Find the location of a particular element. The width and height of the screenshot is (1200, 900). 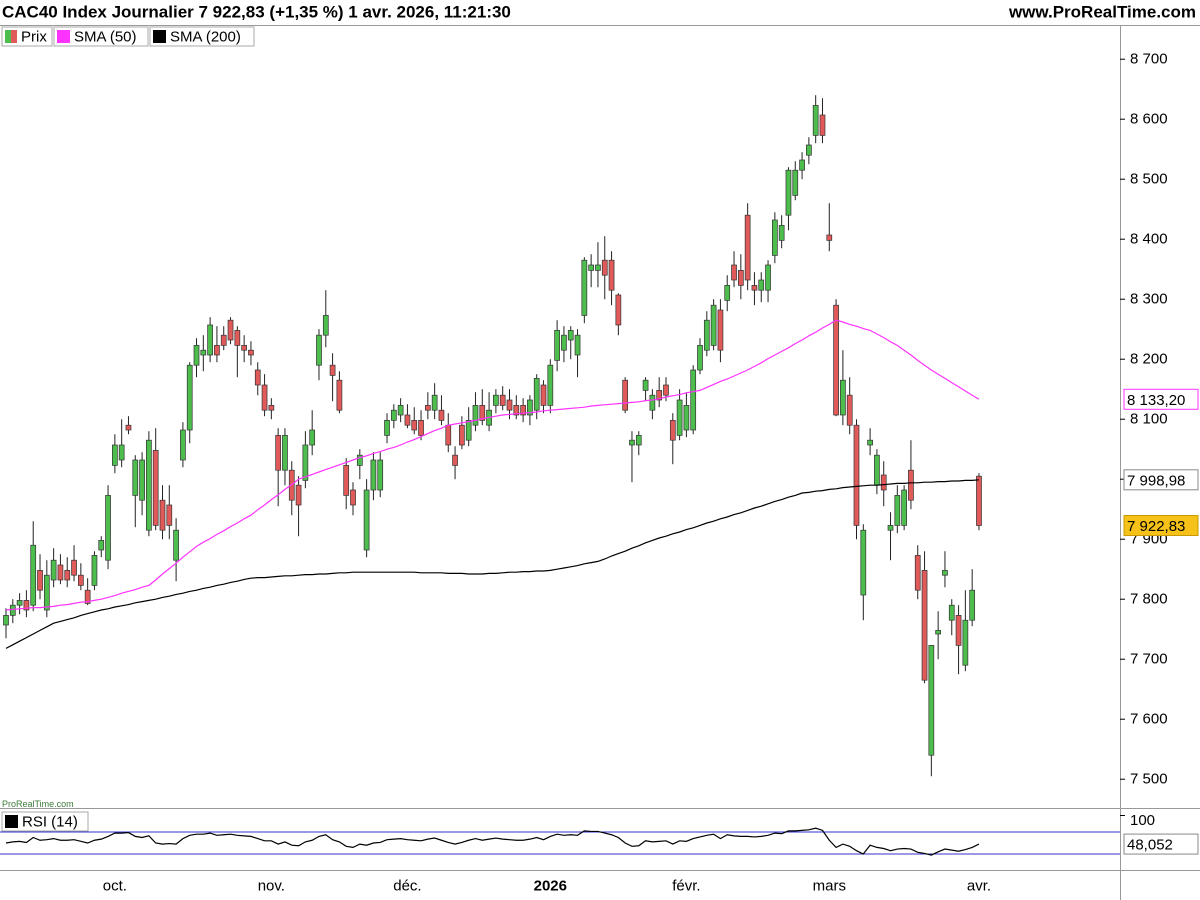

x-tick-label: févr. is located at coordinates (686, 886).